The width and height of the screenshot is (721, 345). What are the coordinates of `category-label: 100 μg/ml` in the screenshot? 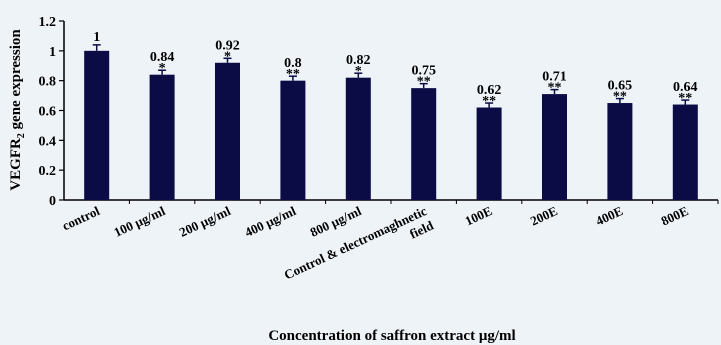 It's located at (139, 221).